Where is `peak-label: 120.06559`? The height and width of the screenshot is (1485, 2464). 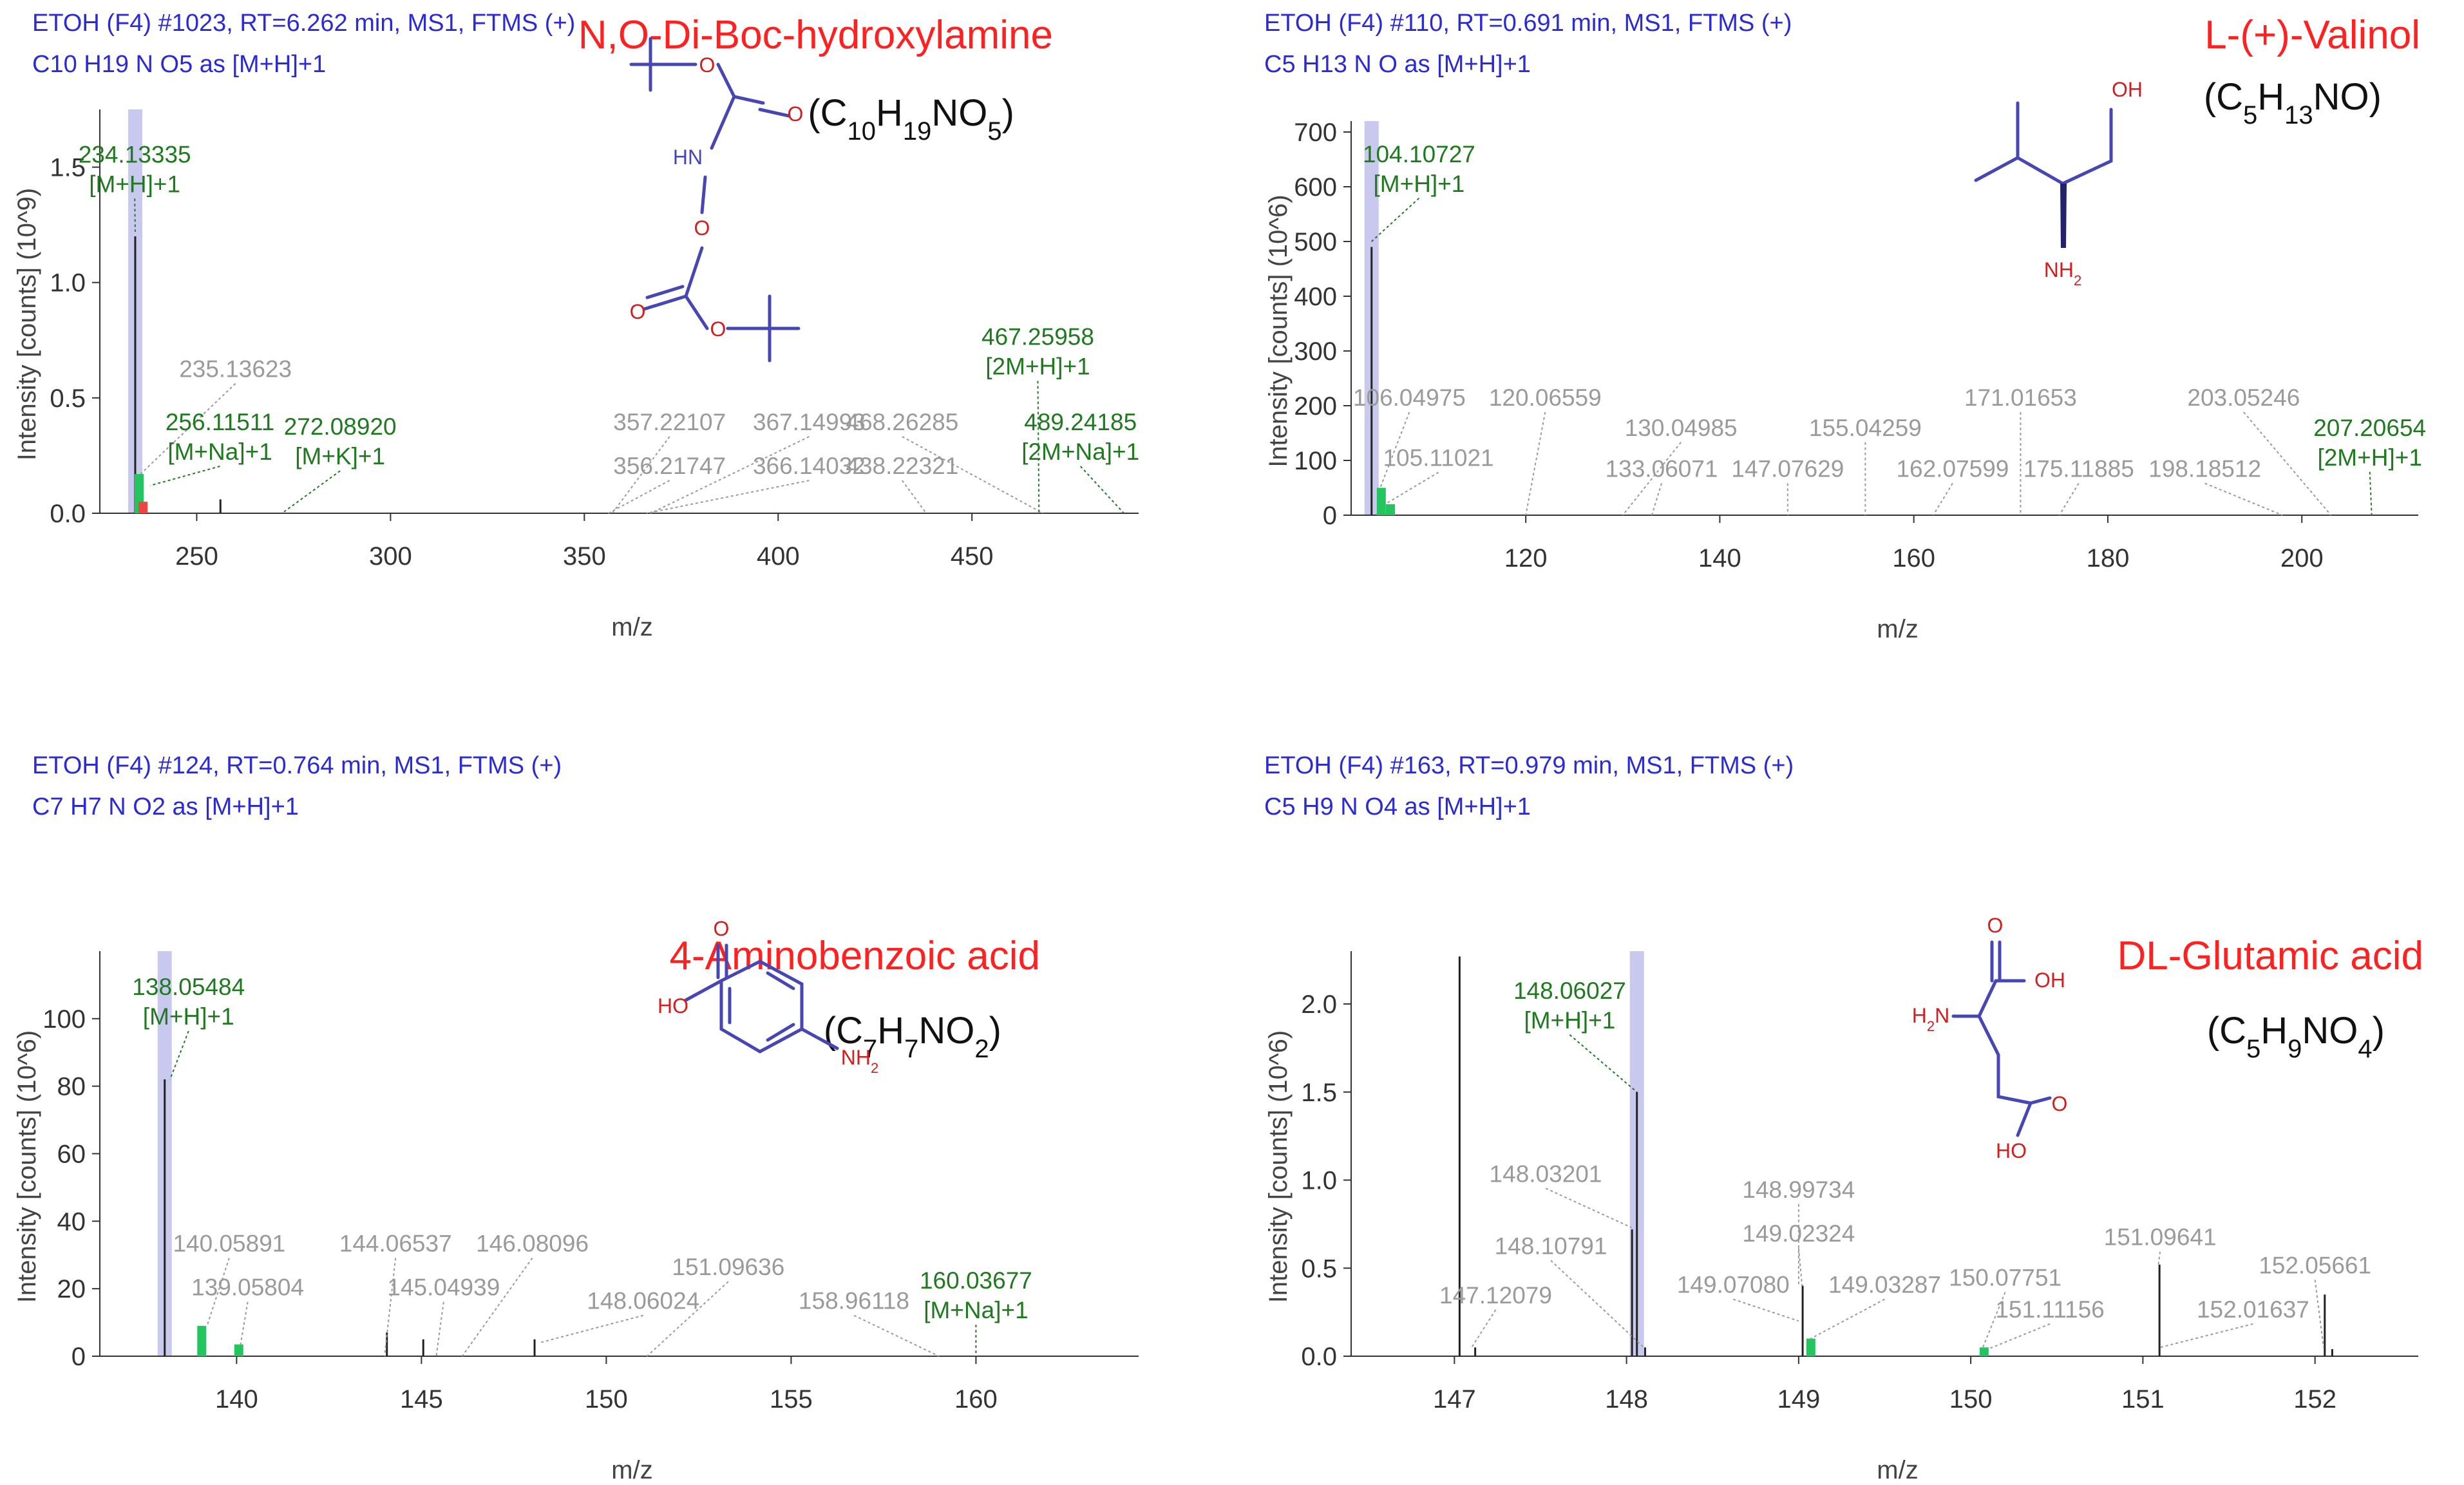
peak-label: 120.06559 is located at coordinates (1545, 397).